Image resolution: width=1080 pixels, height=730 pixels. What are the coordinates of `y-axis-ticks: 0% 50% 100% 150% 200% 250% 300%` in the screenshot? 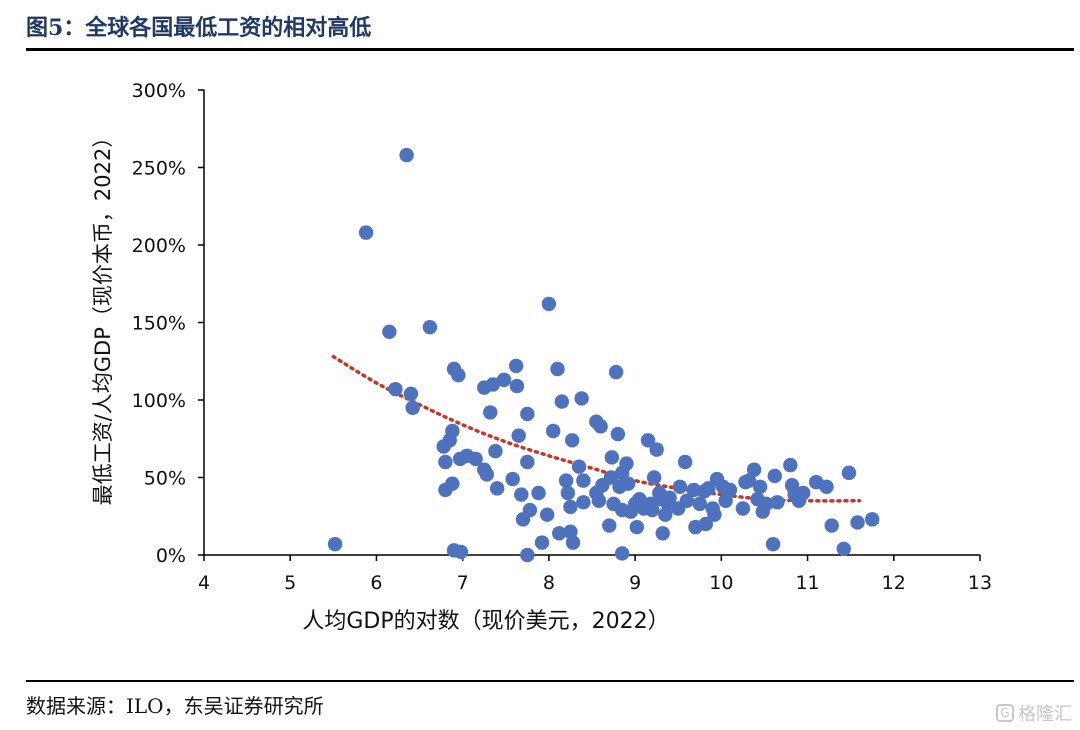 It's located at (168, 323).